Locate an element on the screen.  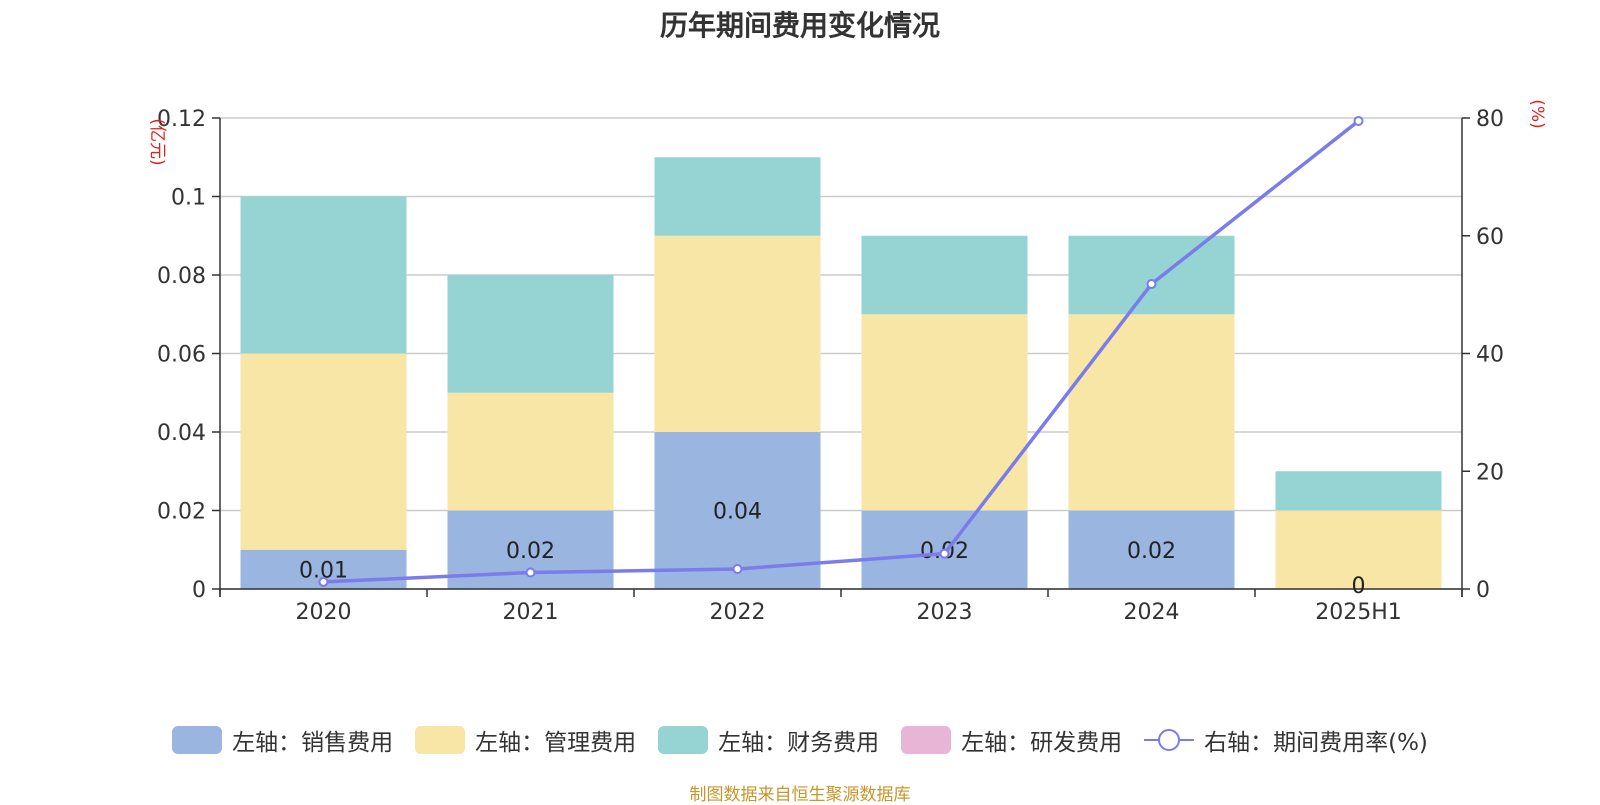
legend-label-admin: 左轴：管理费用 is located at coordinates (556, 743).